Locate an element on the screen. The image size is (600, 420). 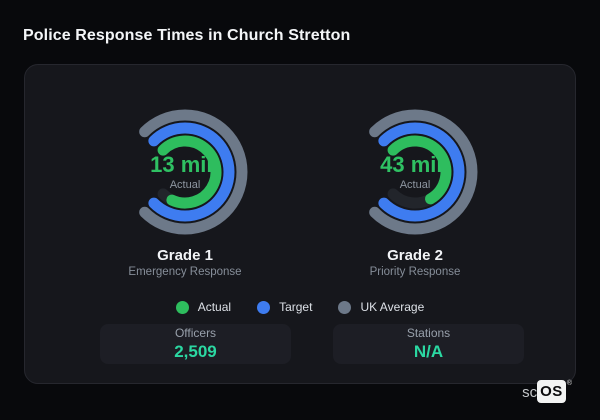
stats-row: Officers 2,509 Stations N/A is located at coordinates (312, 344).